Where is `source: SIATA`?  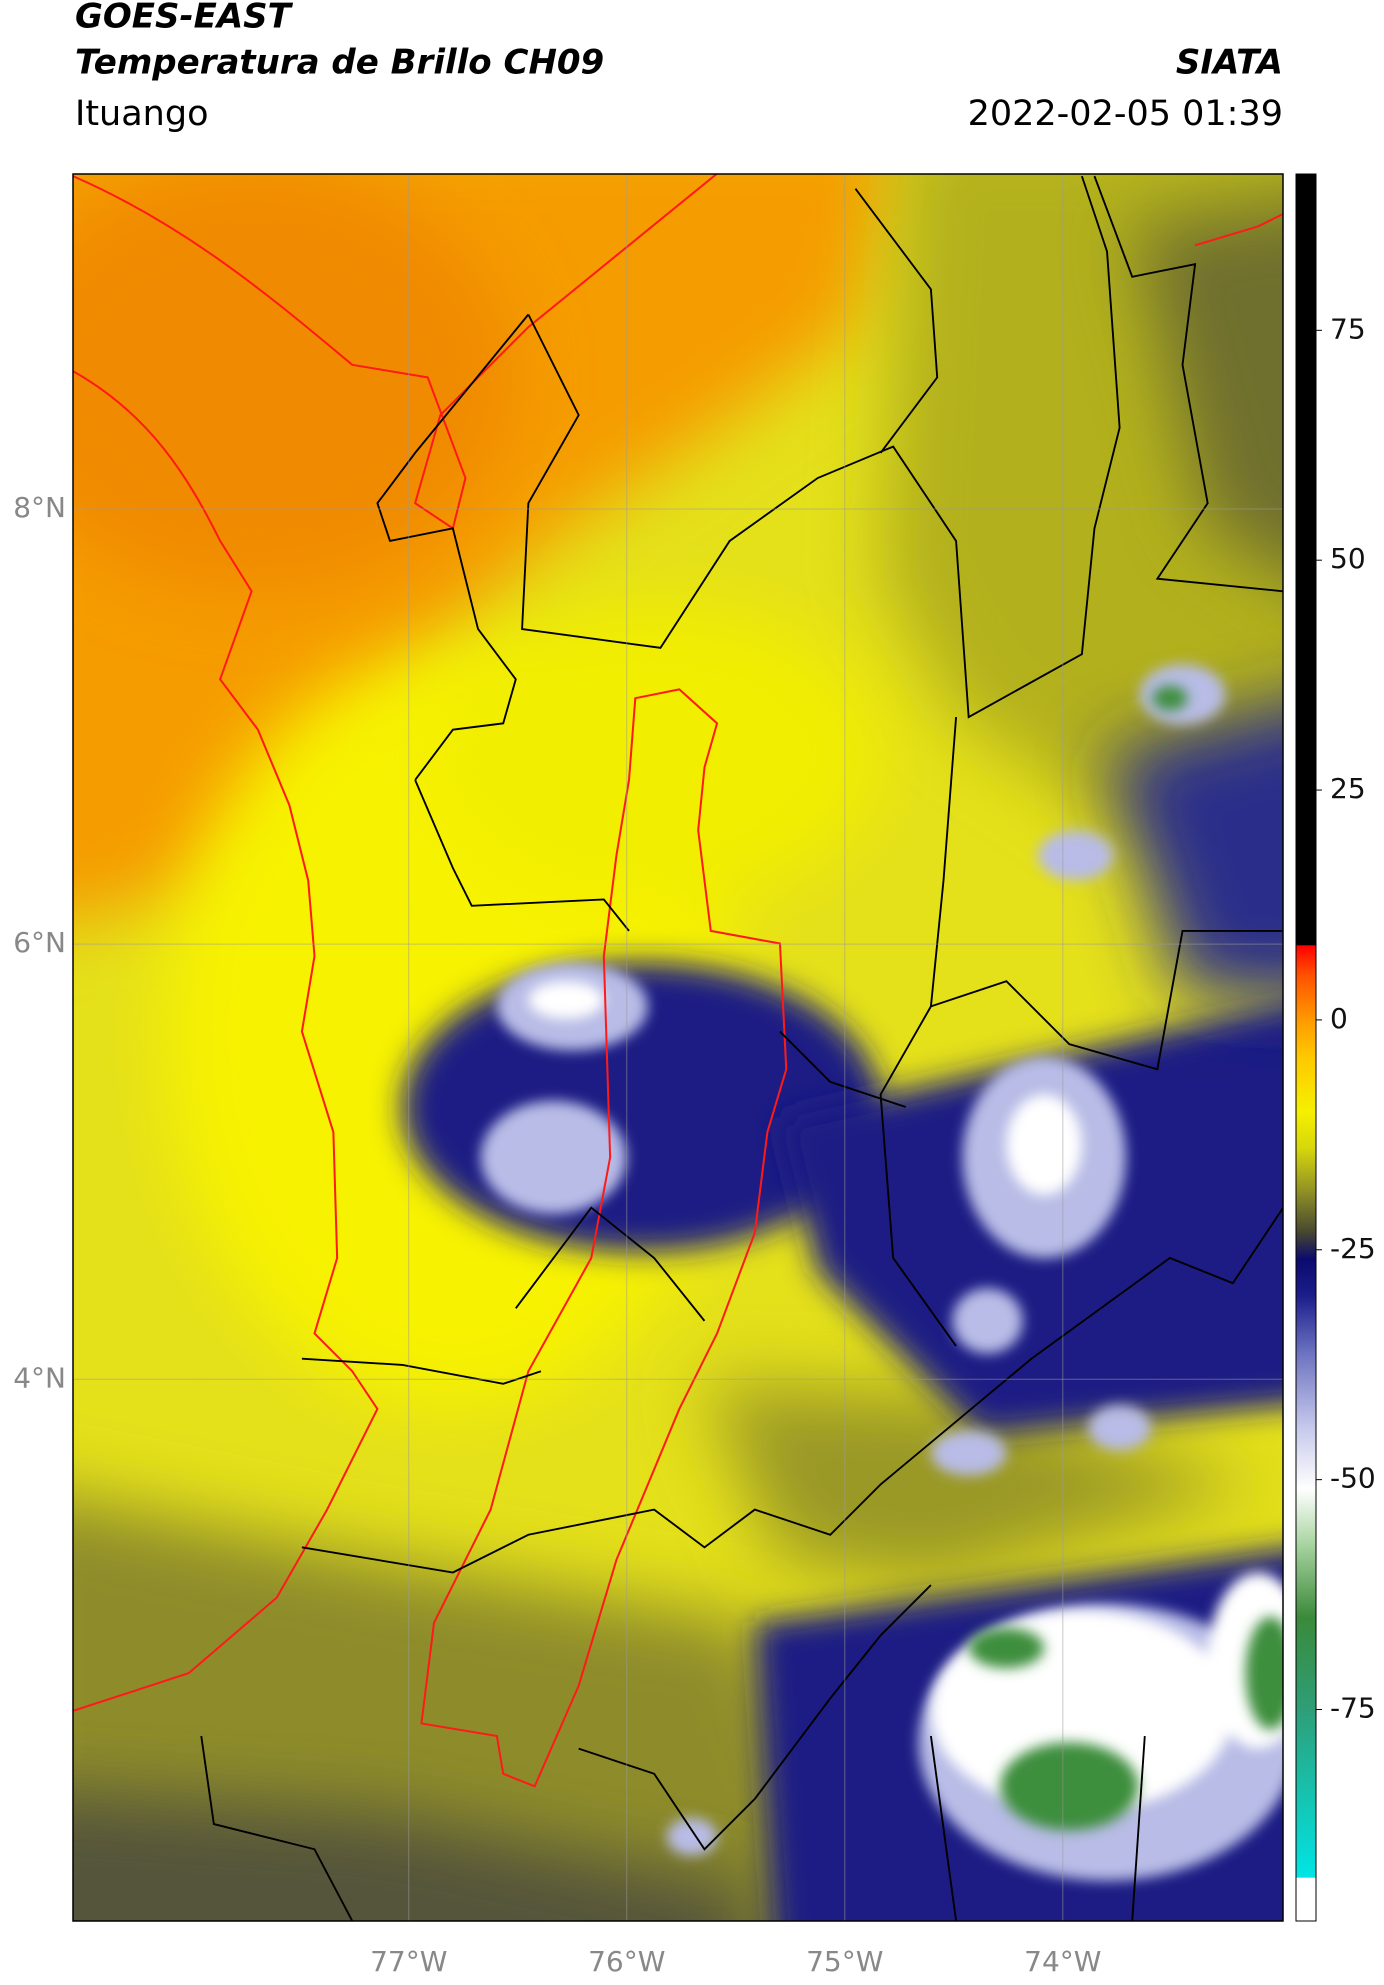
source: SIATA is located at coordinates (1229, 63).